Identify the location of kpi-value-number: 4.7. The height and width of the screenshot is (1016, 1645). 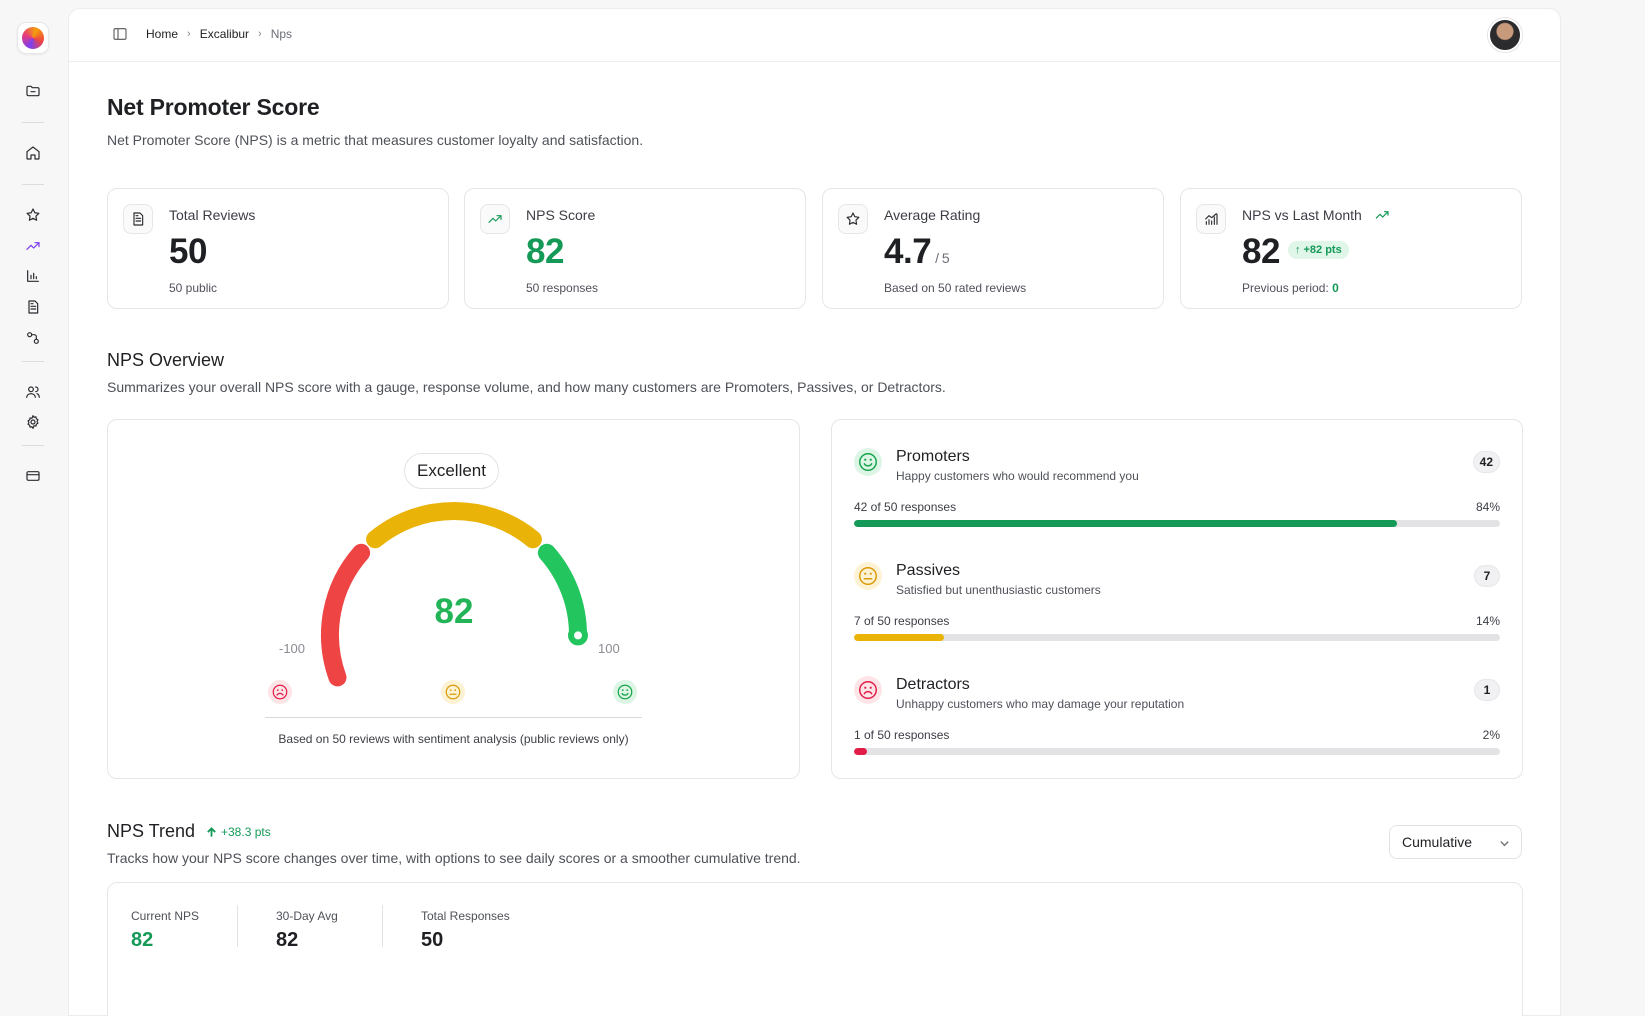
(908, 251).